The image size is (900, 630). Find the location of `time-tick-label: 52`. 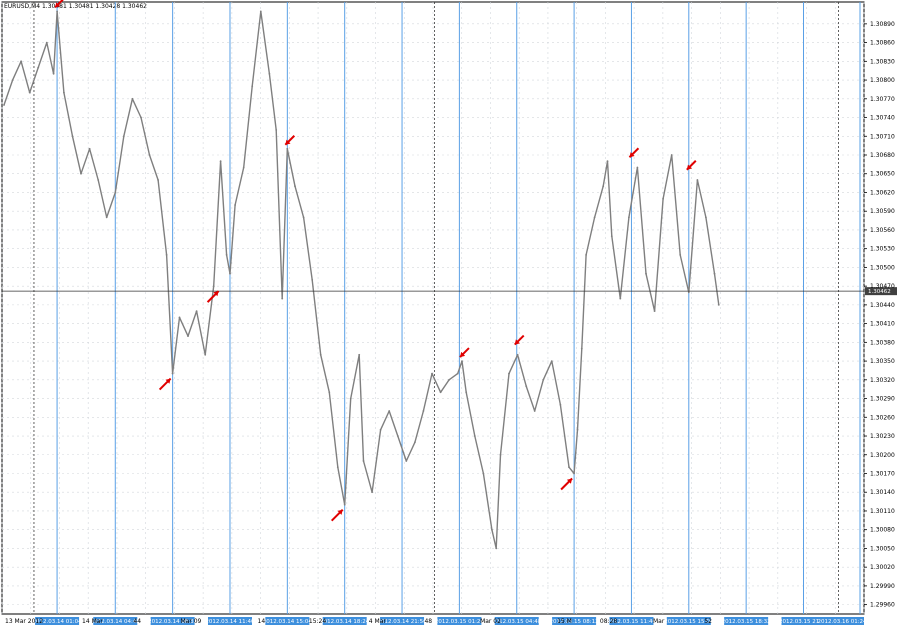

time-tick-label: 52 is located at coordinates (708, 621).